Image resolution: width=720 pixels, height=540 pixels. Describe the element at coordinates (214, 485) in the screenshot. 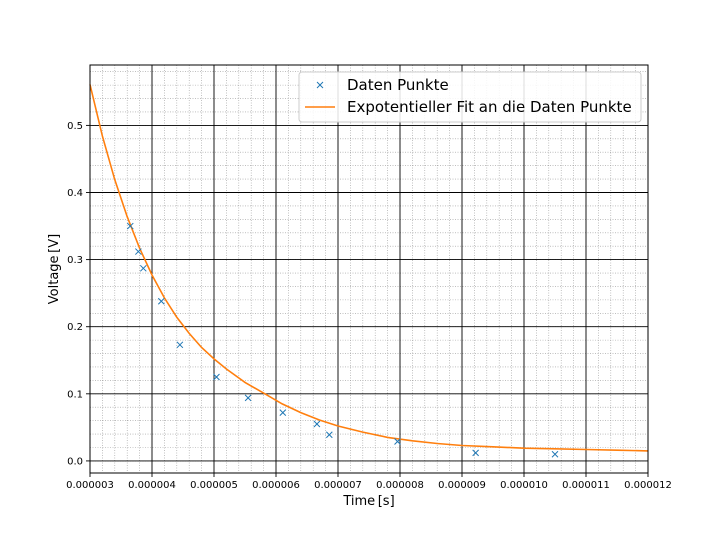

I see `x-tick-label: 0.000005` at that location.